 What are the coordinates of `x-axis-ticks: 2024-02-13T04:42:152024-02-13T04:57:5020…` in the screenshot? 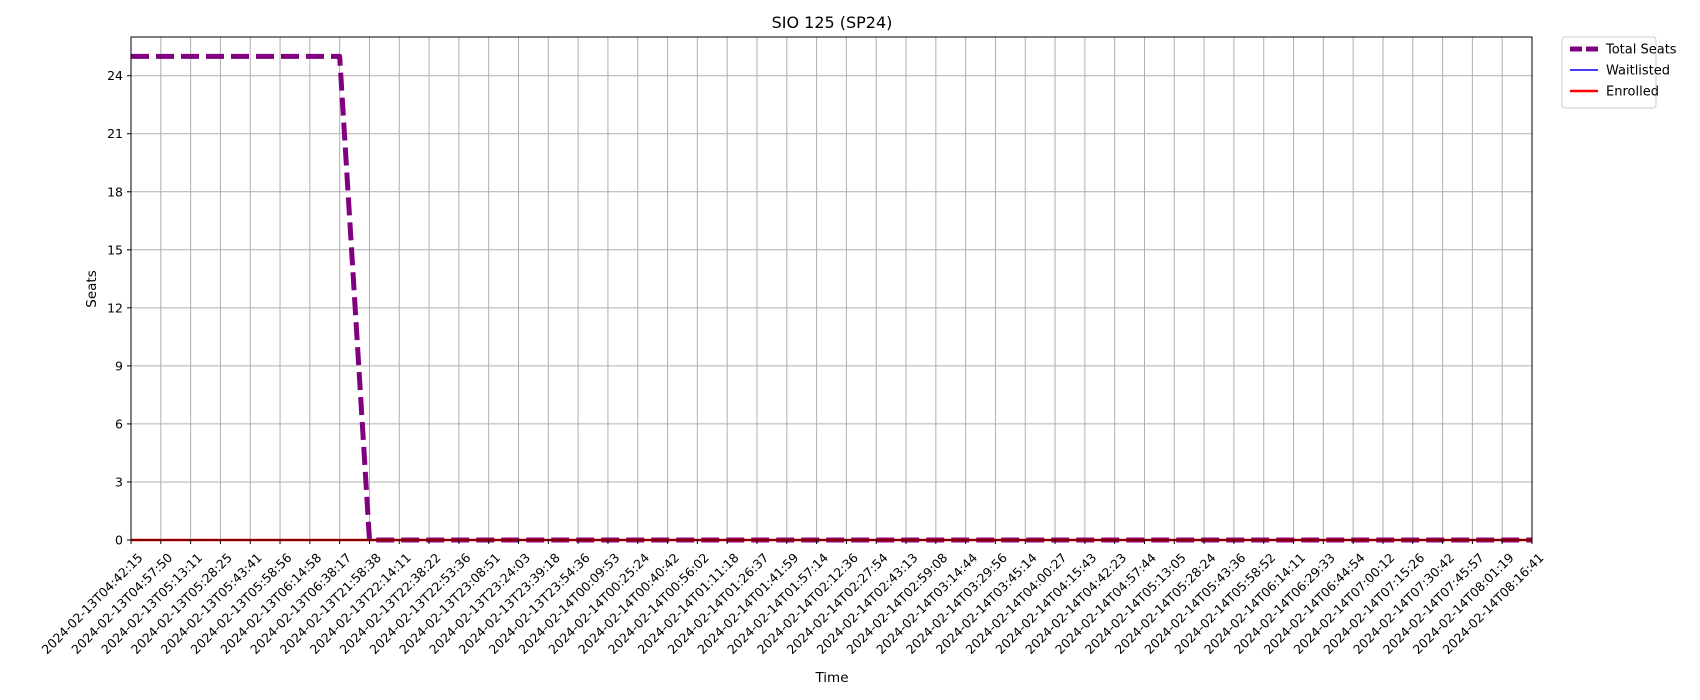 It's located at (792, 598).